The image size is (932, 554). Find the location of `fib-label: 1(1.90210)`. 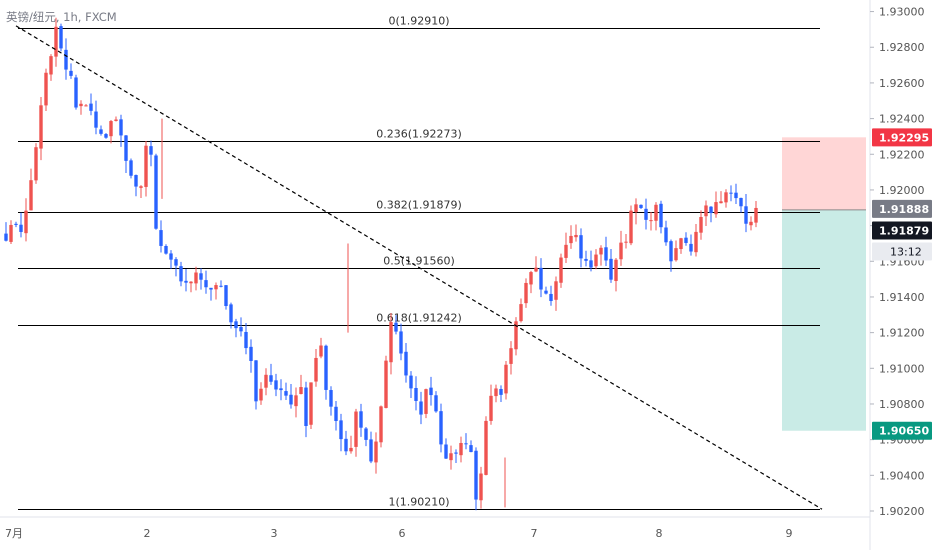

fib-label: 1(1.90210) is located at coordinates (418, 502).